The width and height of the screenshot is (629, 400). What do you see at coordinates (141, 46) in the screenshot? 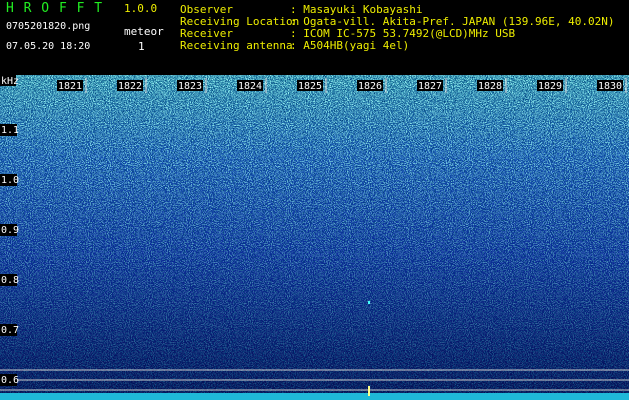
I see `meteor-count: 1` at bounding box center [141, 46].